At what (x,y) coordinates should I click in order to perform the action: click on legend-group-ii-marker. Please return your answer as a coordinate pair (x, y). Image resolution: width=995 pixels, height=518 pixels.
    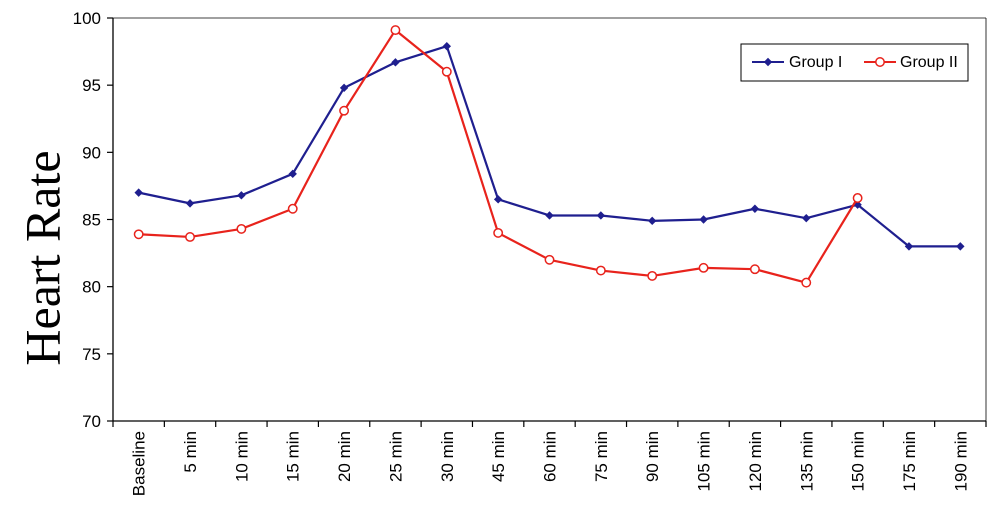
    Looking at the image, I should click on (880, 62).